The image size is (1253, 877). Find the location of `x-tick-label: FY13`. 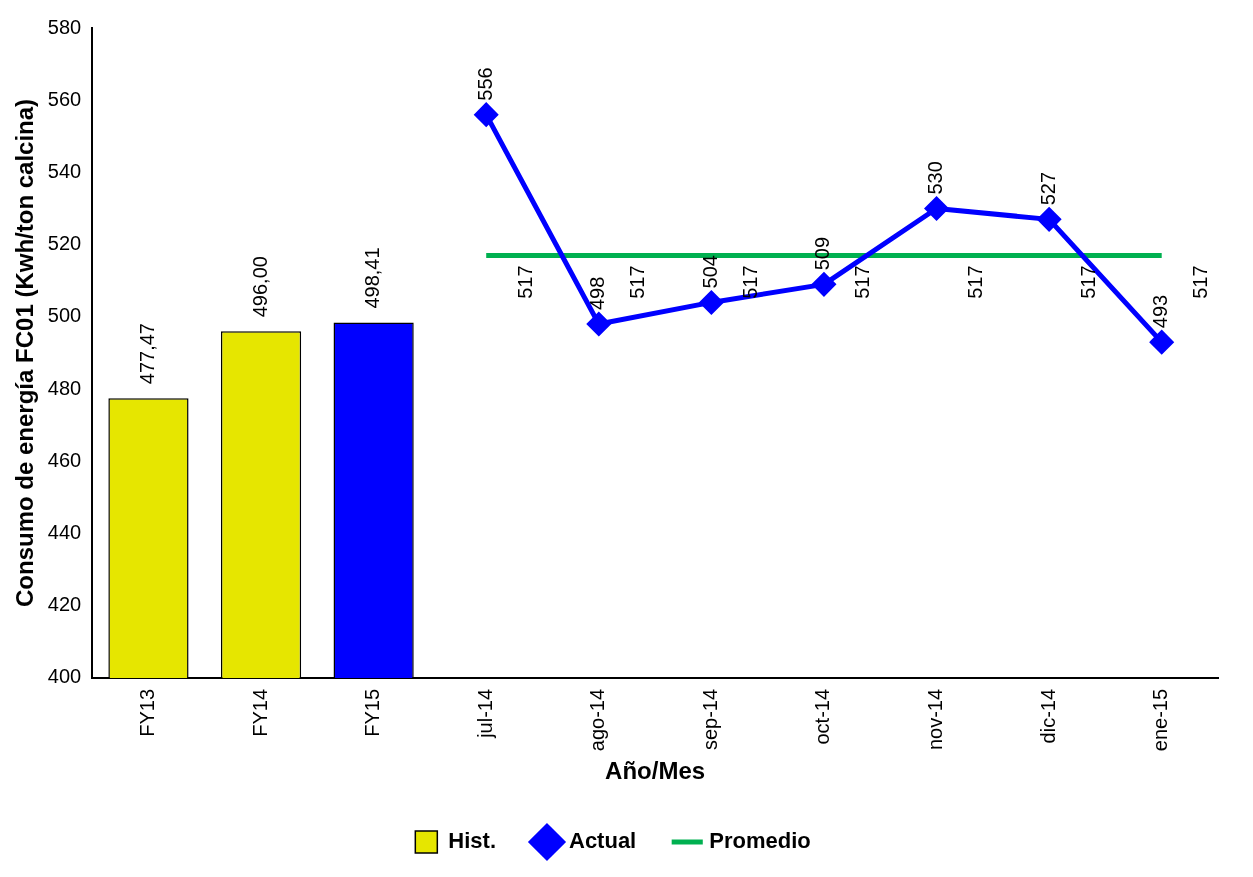

x-tick-label: FY13 is located at coordinates (146, 712).